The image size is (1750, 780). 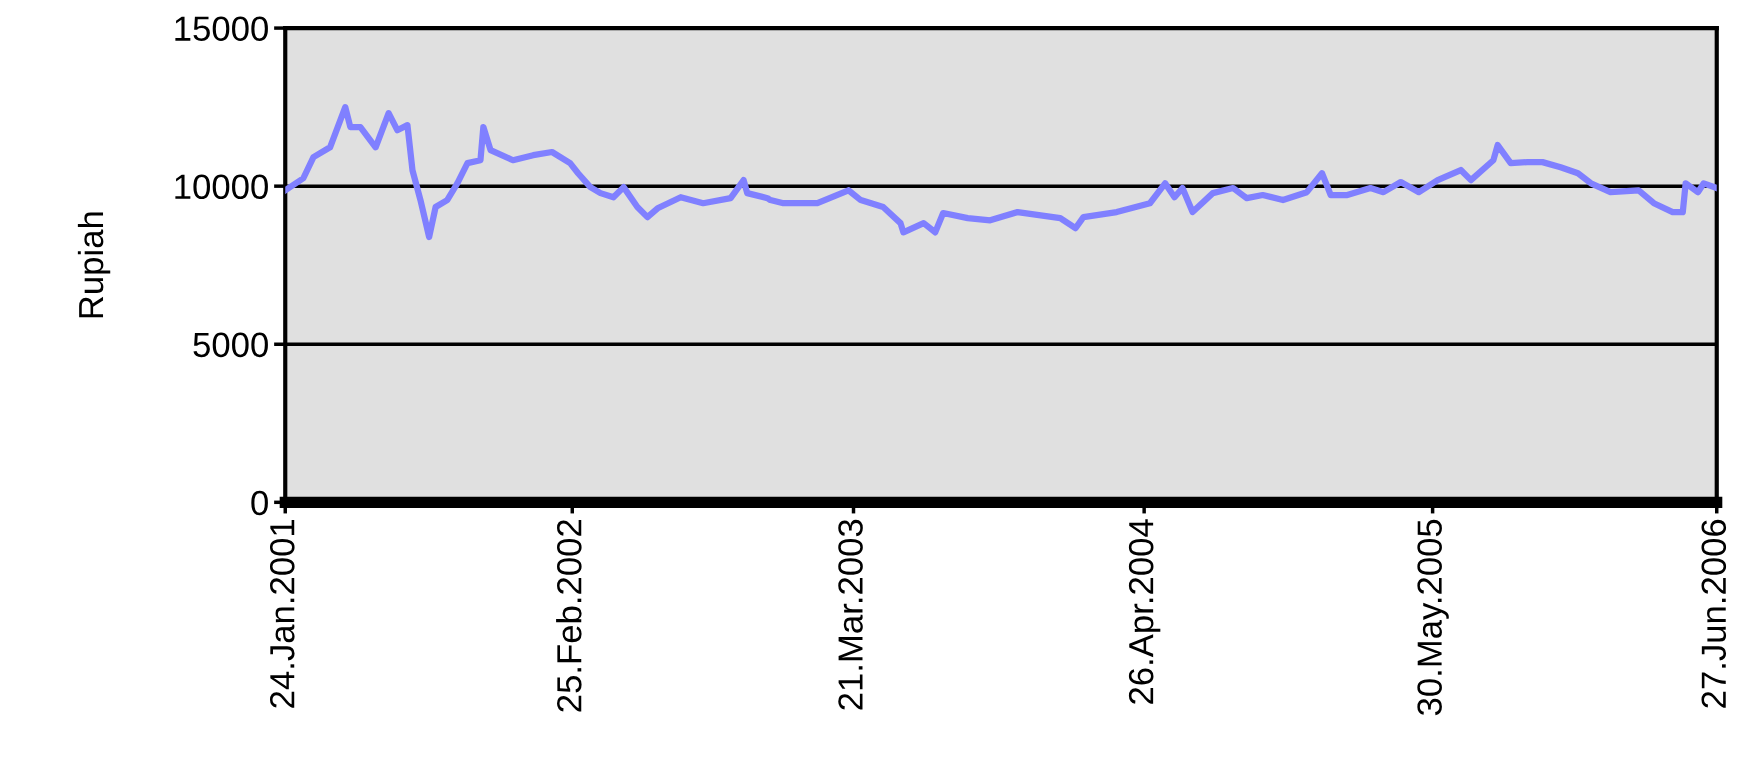 I want to click on x-tick-label: 21.Mar.2003, so click(x=850, y=614).